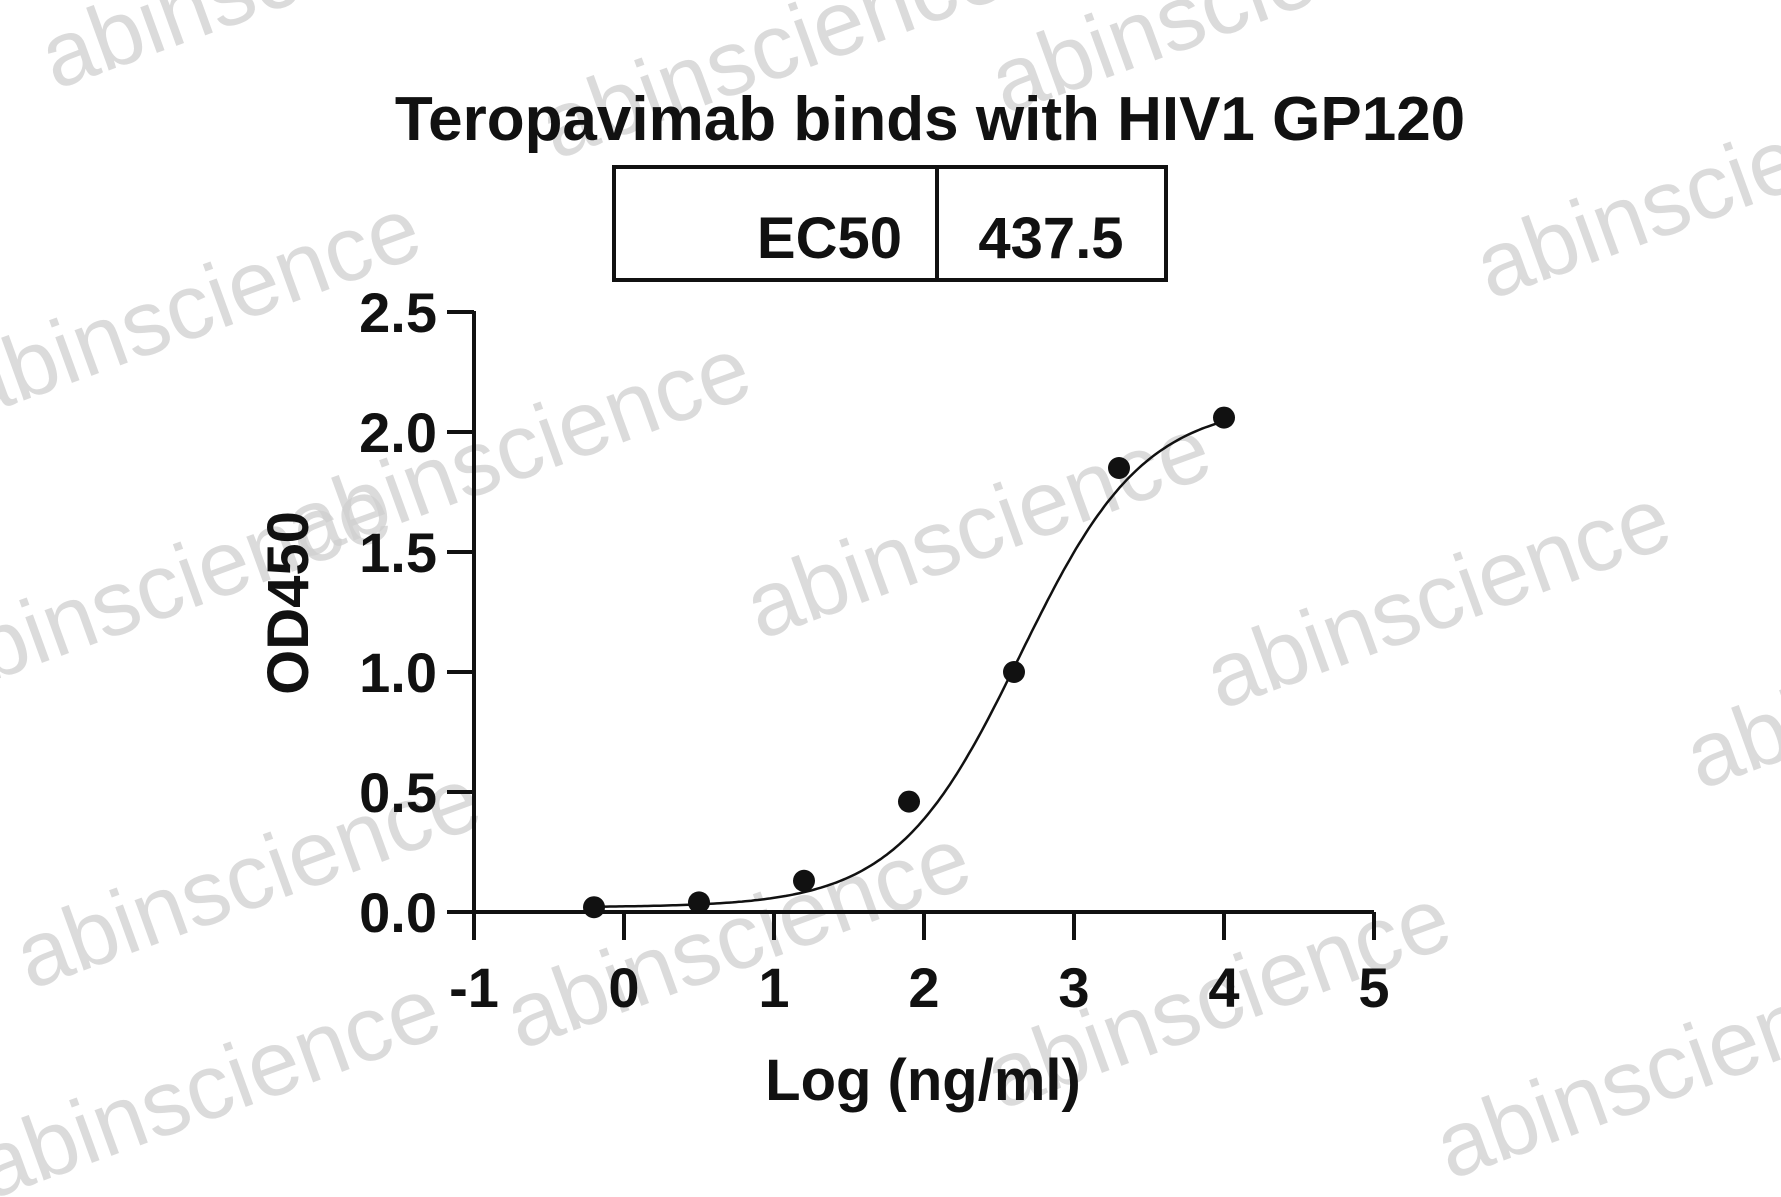  Describe the element at coordinates (398, 672) in the screenshot. I see `y-tick-label: 1.0` at that location.